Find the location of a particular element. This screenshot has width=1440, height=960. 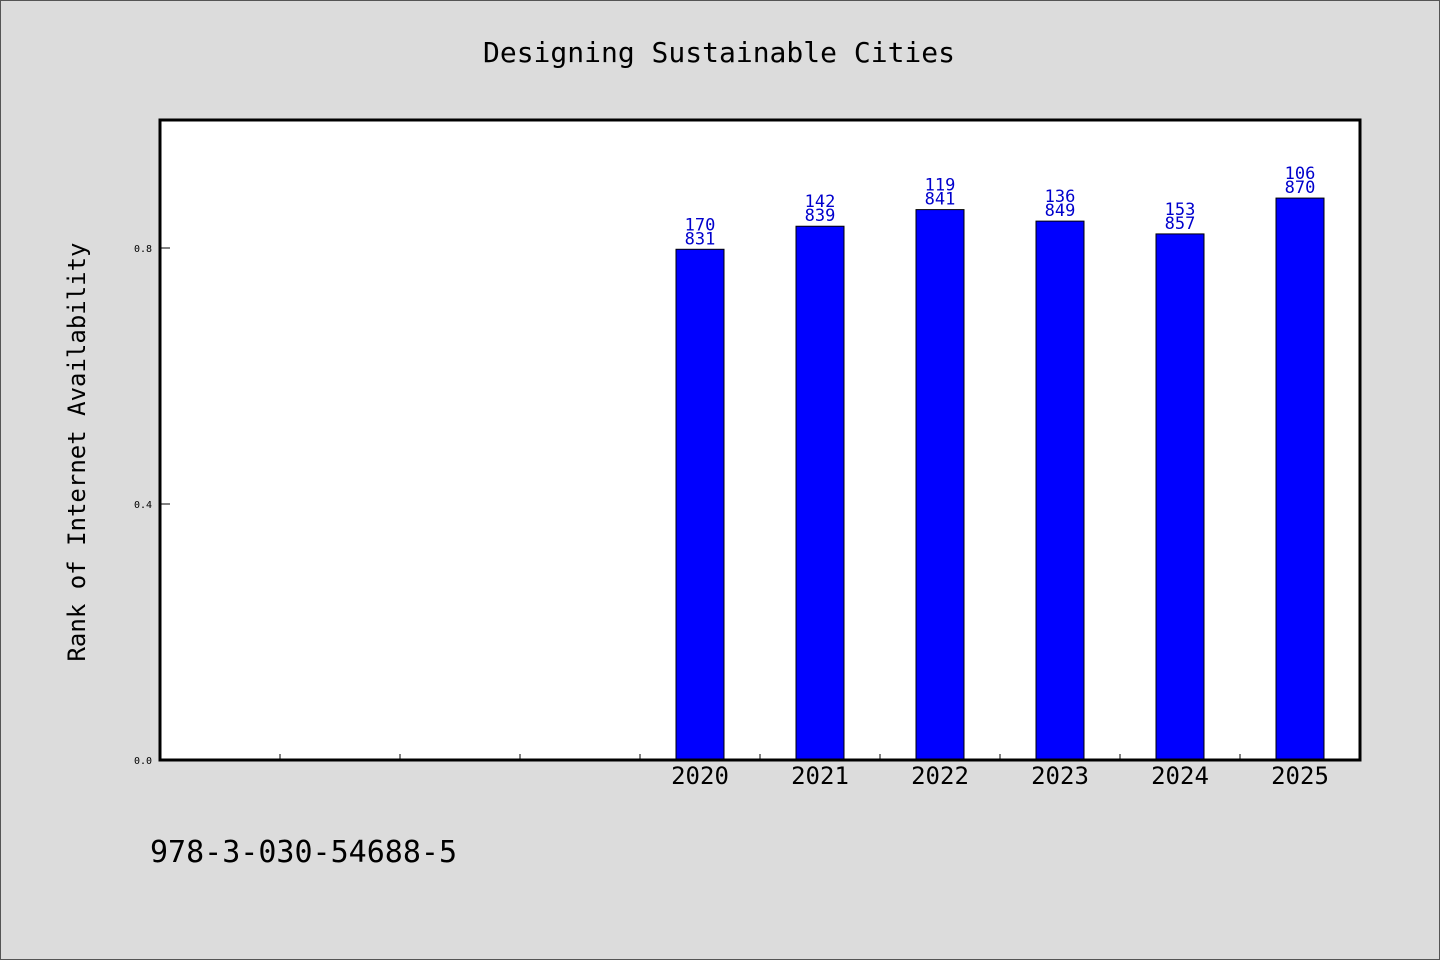

x-tick-label: 2025 is located at coordinates (1300, 776).